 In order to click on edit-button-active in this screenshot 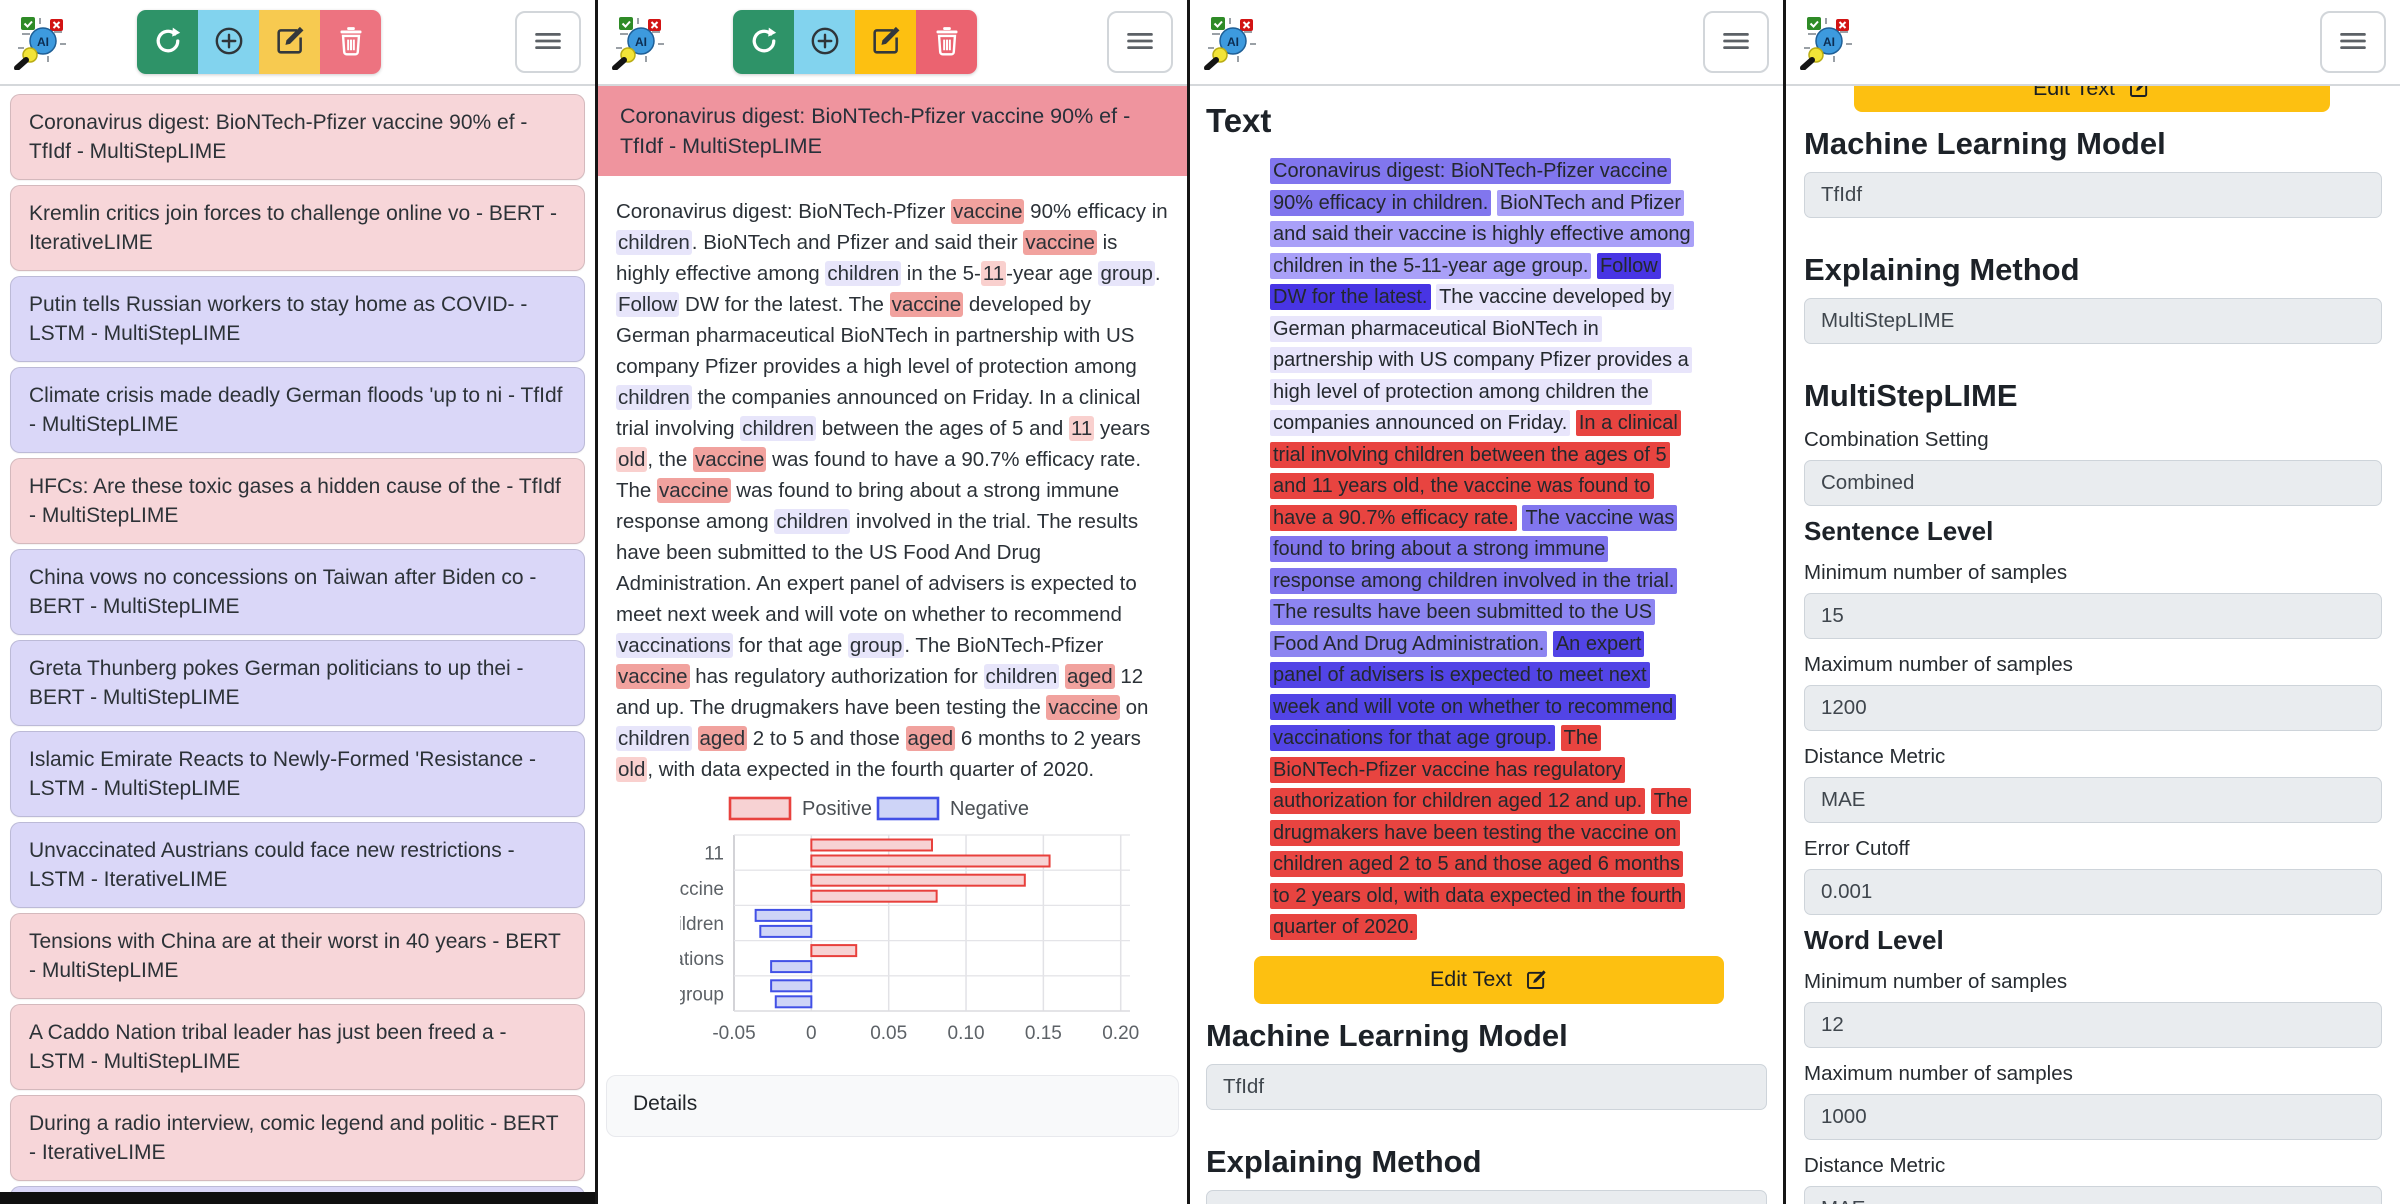, I will do `click(885, 42)`.